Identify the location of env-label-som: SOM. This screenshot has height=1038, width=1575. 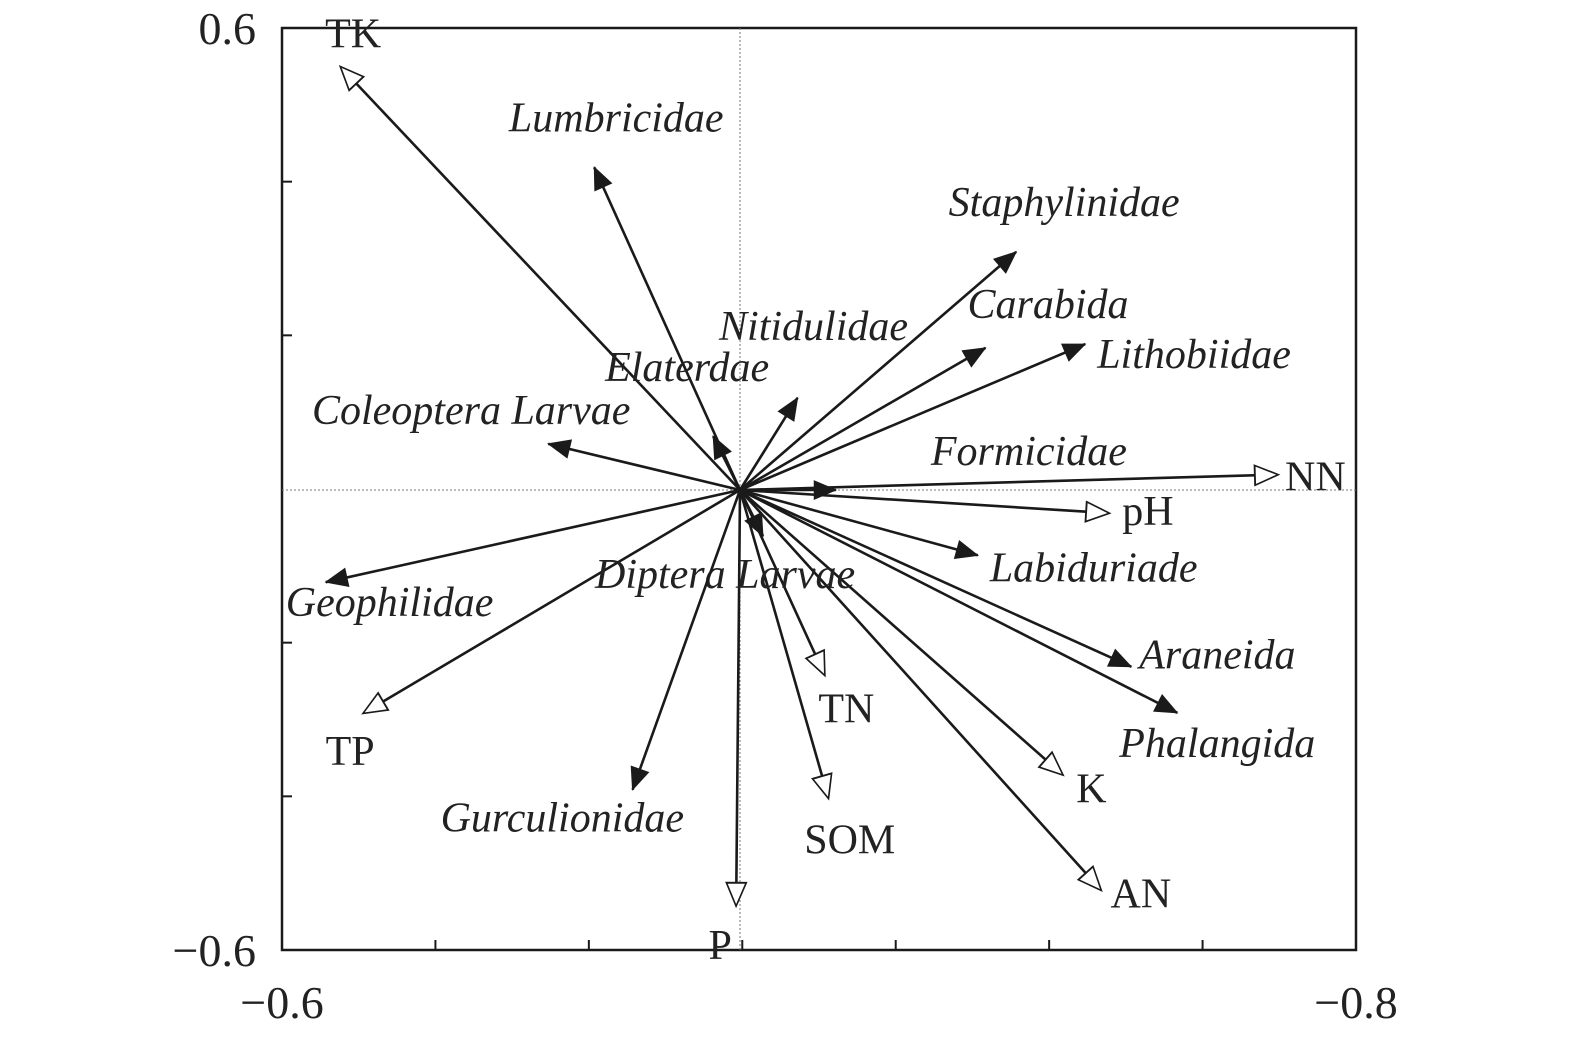
(849, 840).